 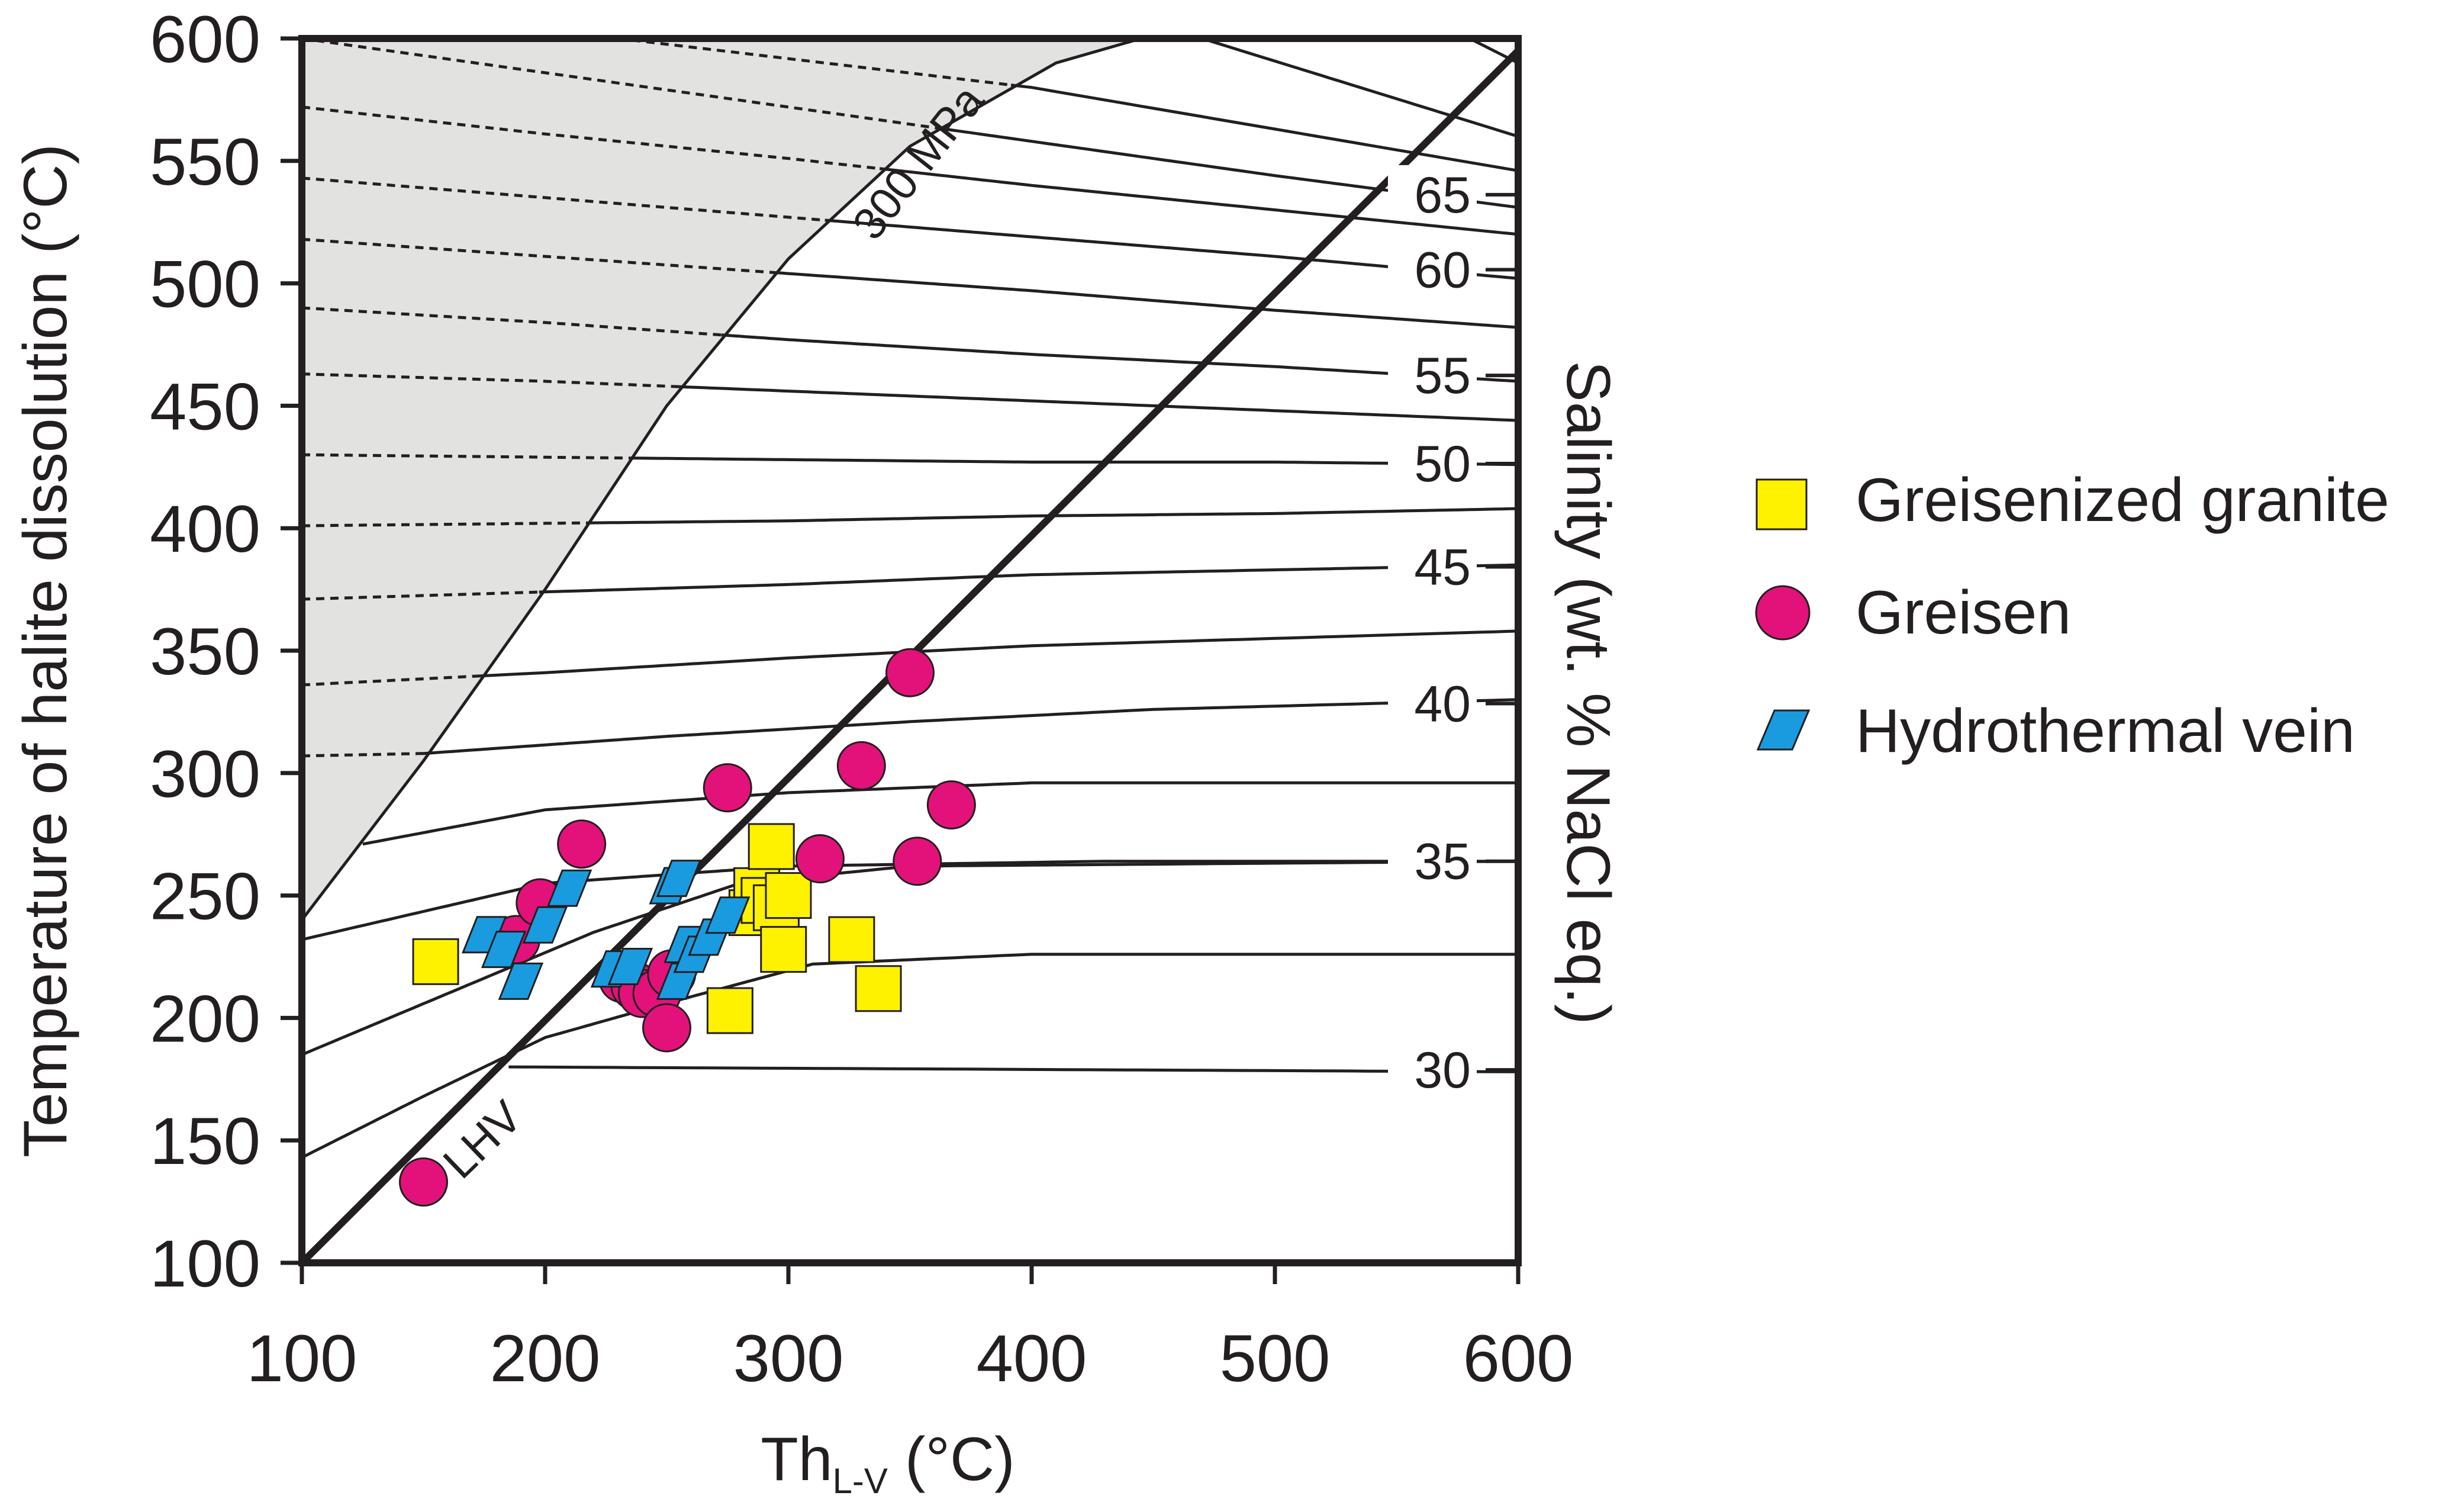 What do you see at coordinates (363, 755) in the screenshot?
I see `isohaline-40-dashed` at bounding box center [363, 755].